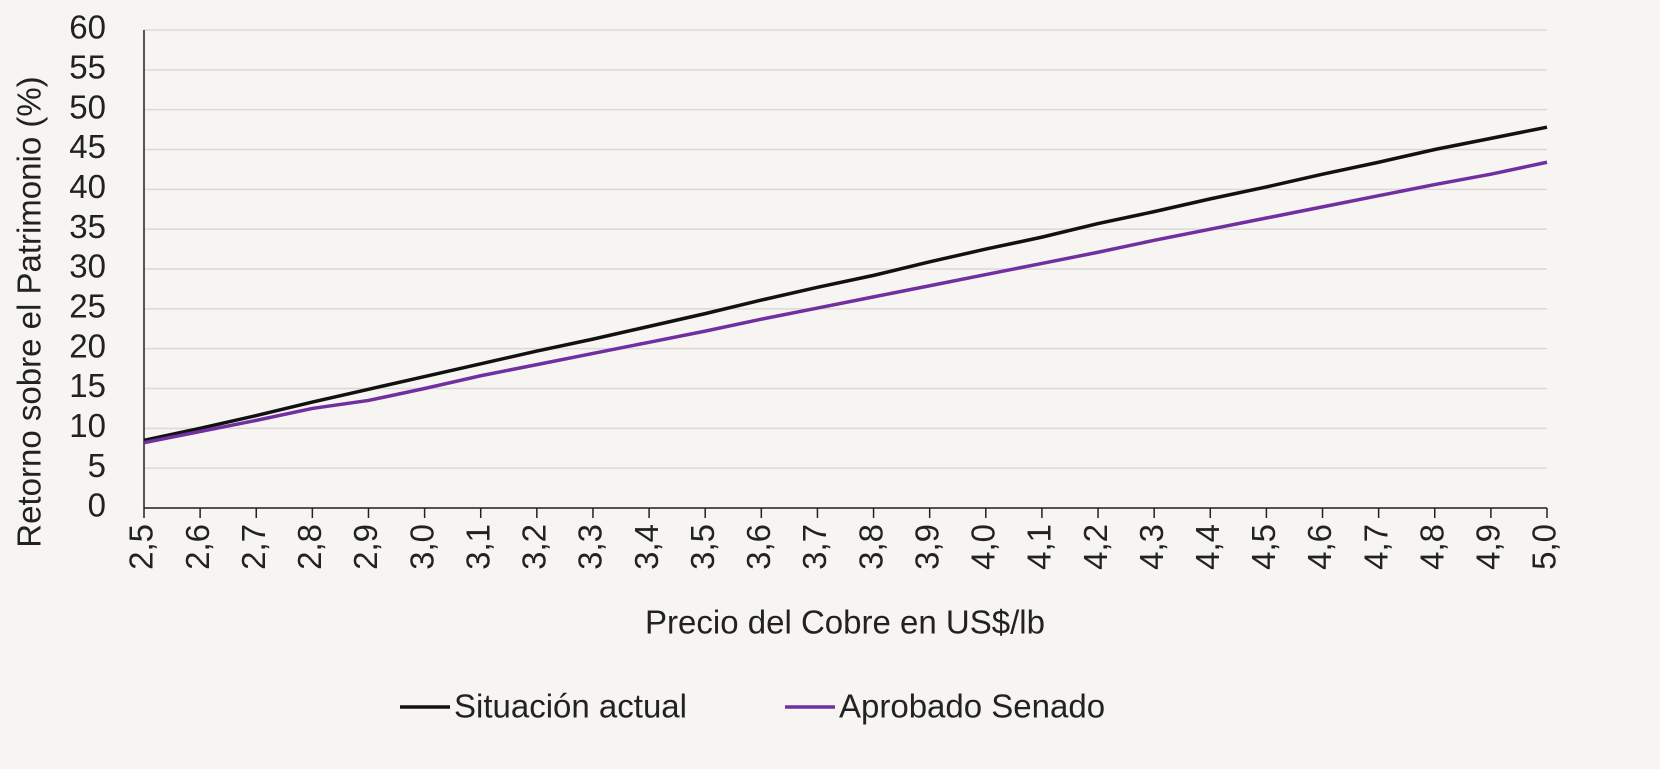 The image size is (1660, 769). Describe the element at coordinates (97, 465) in the screenshot. I see `y-tick-label: 5` at that location.